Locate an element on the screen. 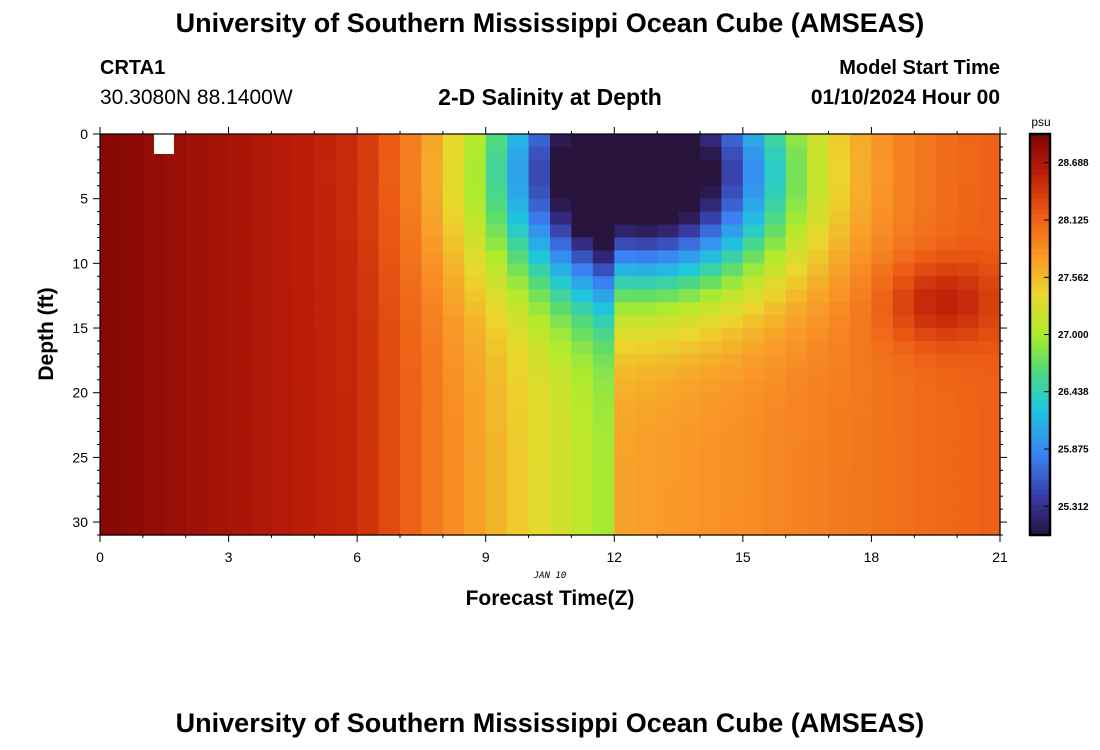 This screenshot has height=750, width=1100. x-tick-label: 12 is located at coordinates (614, 557).